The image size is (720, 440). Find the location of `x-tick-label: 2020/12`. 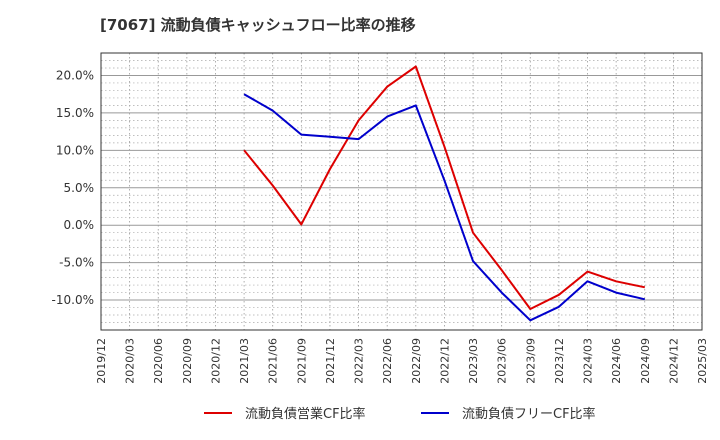

x-tick-label: 2020/12 is located at coordinates (215, 361).